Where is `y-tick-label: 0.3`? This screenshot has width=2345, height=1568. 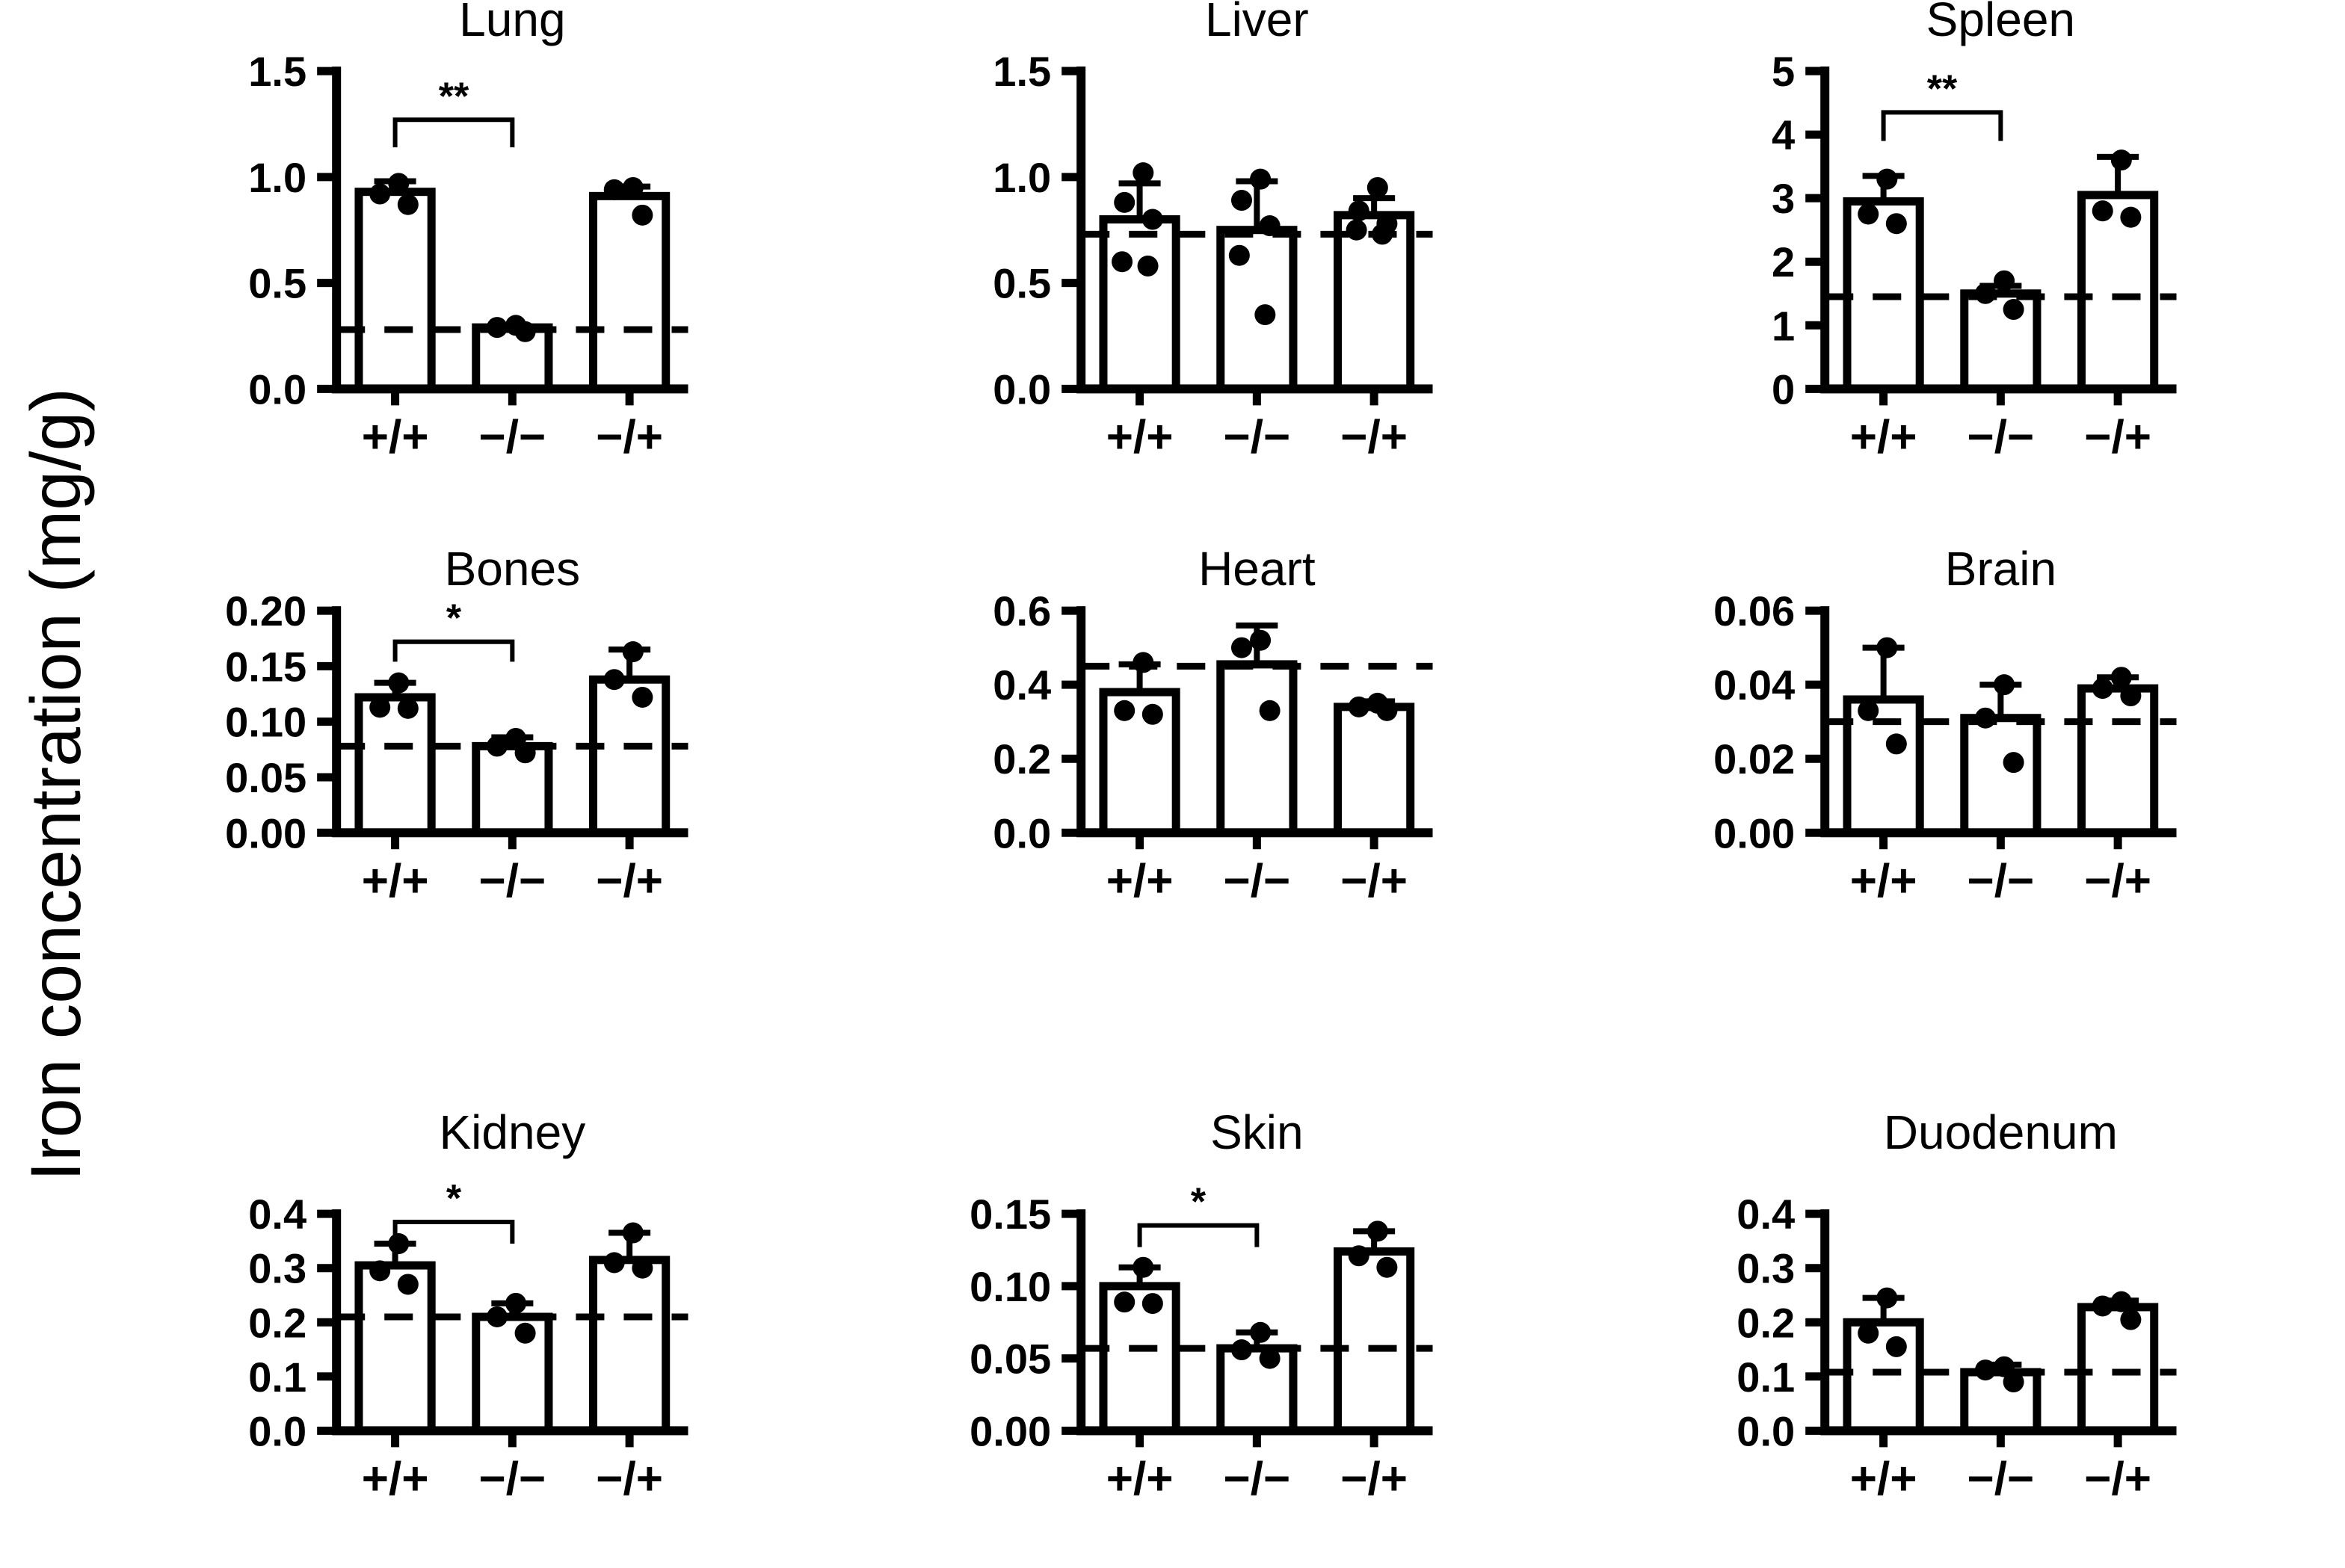 y-tick-label: 0.3 is located at coordinates (277, 1268).